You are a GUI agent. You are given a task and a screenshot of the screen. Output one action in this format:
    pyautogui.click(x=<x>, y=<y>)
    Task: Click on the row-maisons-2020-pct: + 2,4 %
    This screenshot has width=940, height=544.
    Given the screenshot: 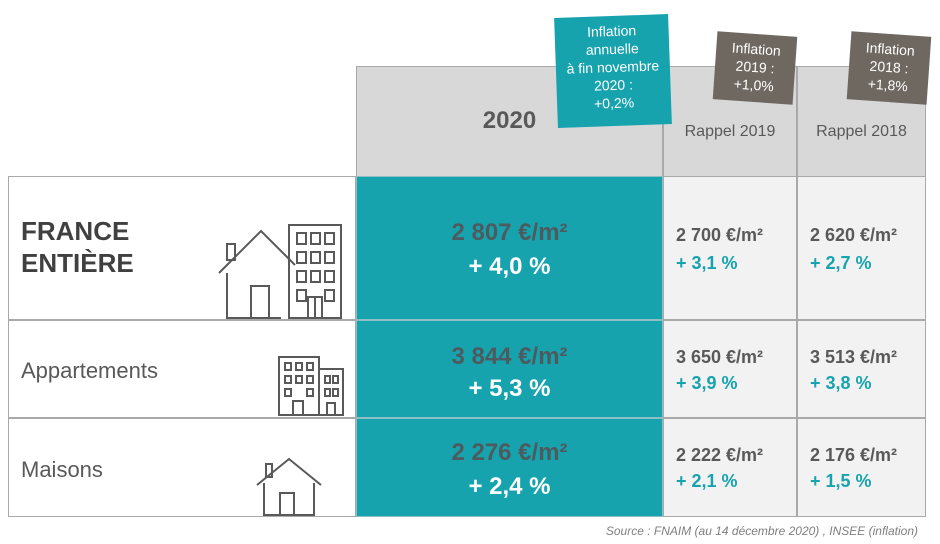 What is the action you would take?
    pyautogui.click(x=509, y=486)
    